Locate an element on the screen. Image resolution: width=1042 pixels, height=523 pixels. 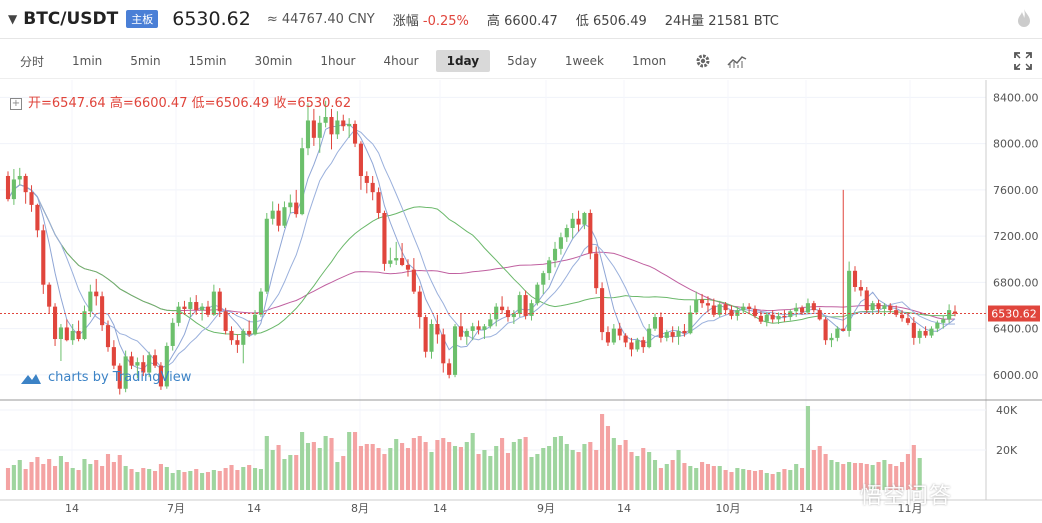
tf-fenshi: 分时 is located at coordinates (32, 61).